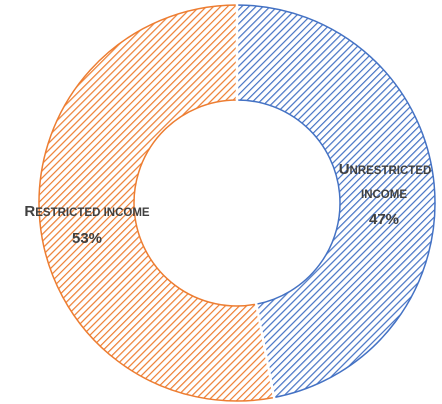  I want to click on slice-label-unrestricted-line2: INCOME, so click(384, 195).